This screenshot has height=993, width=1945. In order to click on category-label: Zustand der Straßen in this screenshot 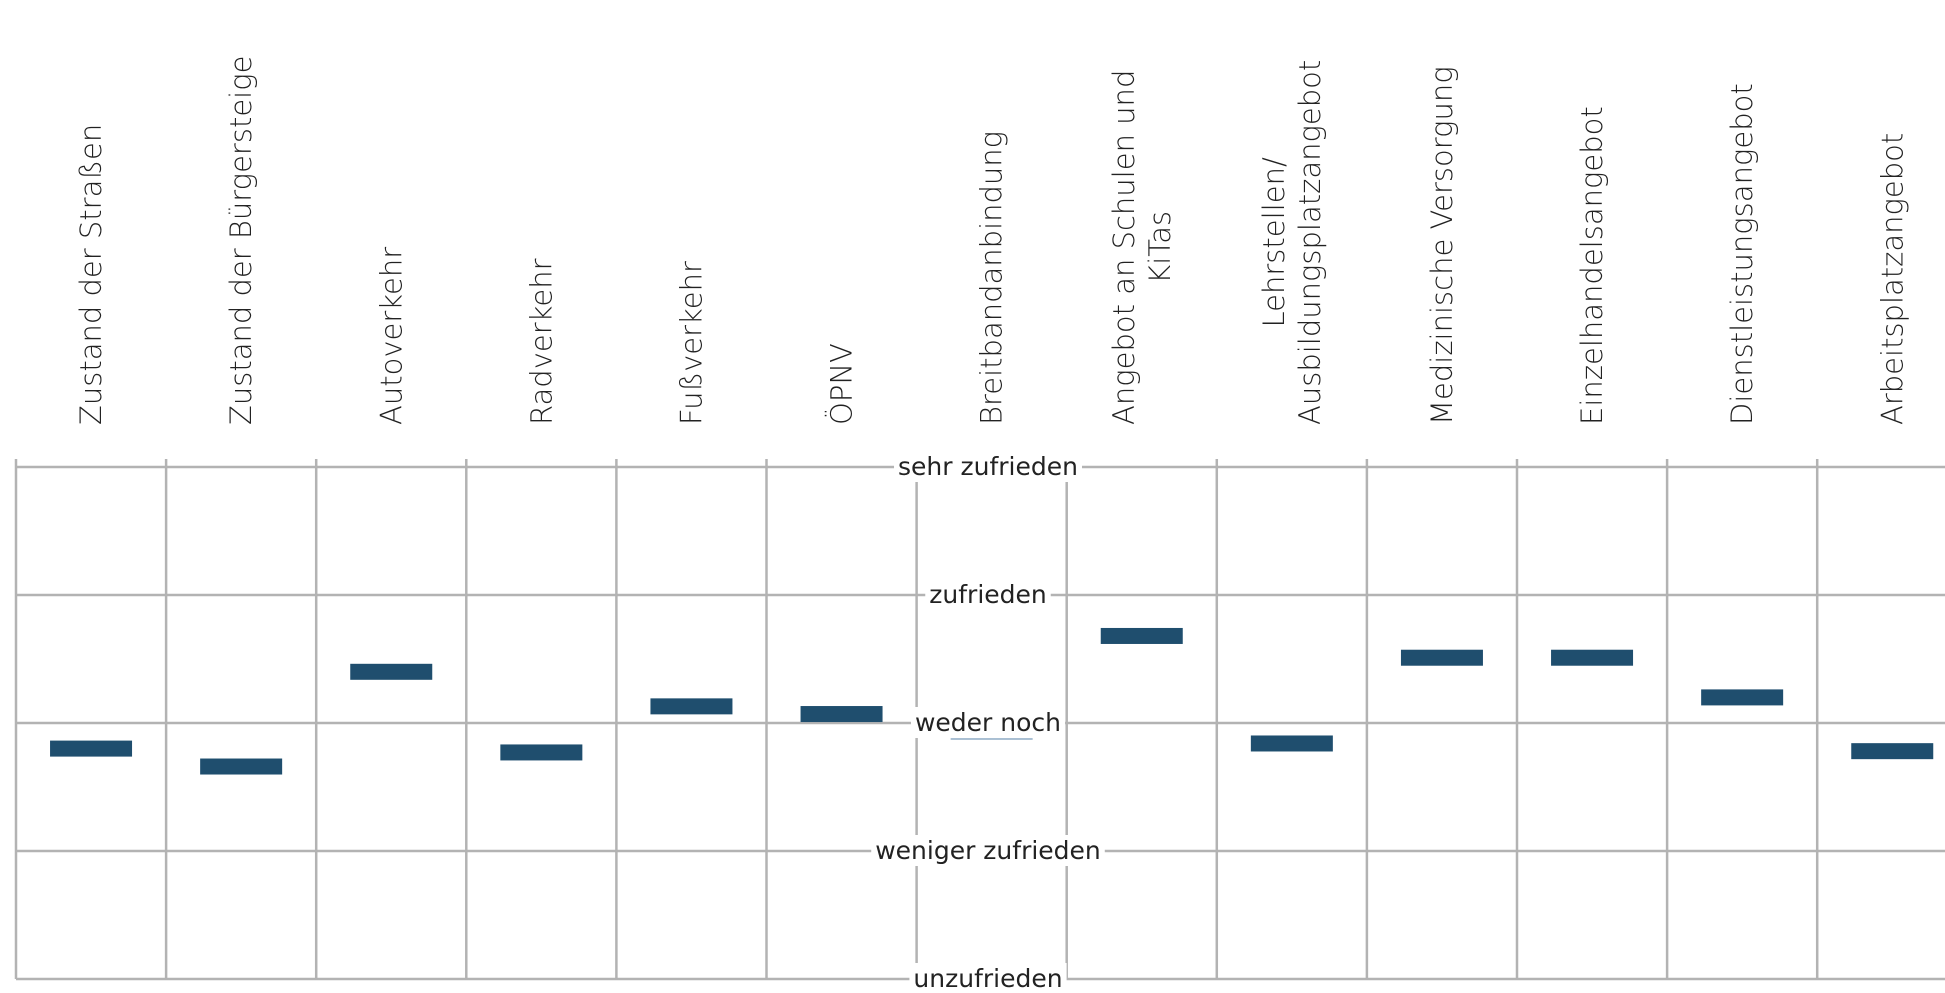, I will do `click(91, 274)`.